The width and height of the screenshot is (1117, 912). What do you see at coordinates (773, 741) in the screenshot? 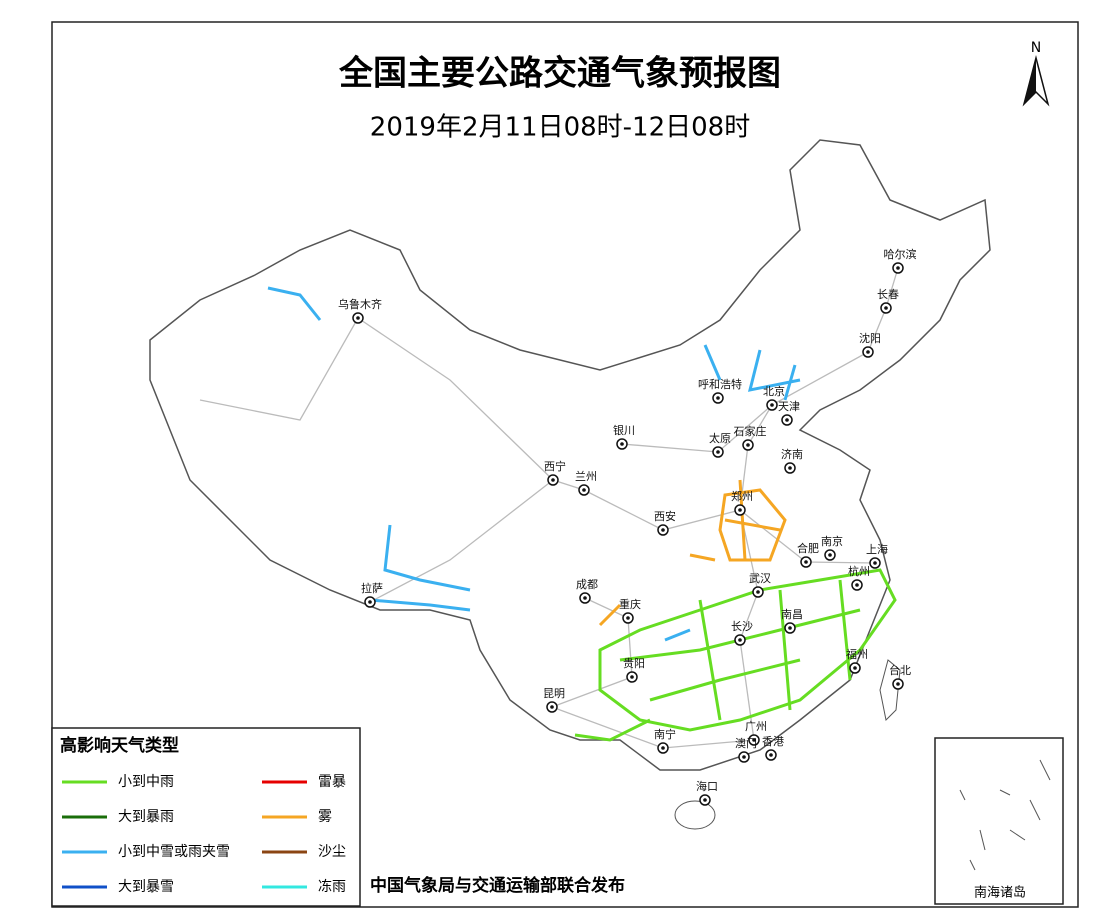
I see `city-label: 香港` at bounding box center [773, 741].